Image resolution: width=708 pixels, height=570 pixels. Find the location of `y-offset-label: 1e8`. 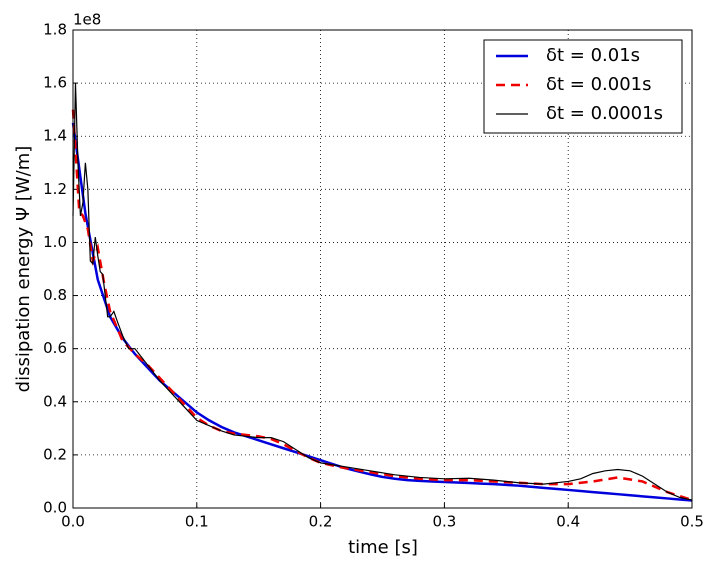

y-offset-label: 1e8 is located at coordinates (87, 20).